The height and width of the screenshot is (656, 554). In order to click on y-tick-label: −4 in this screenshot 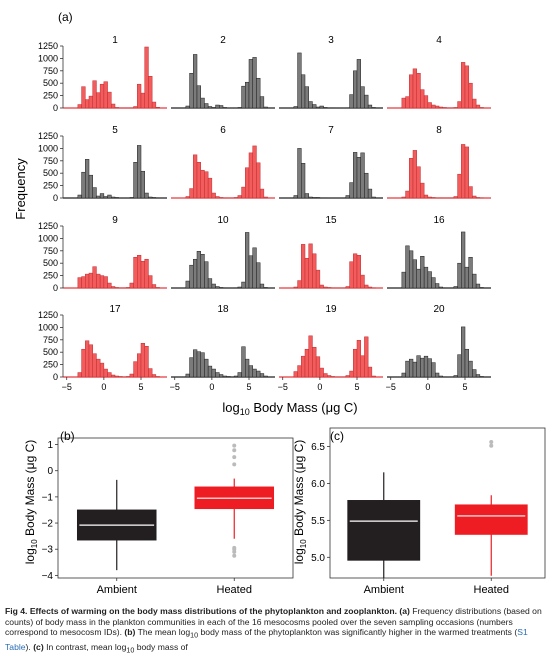, I will do `click(48, 576)`.